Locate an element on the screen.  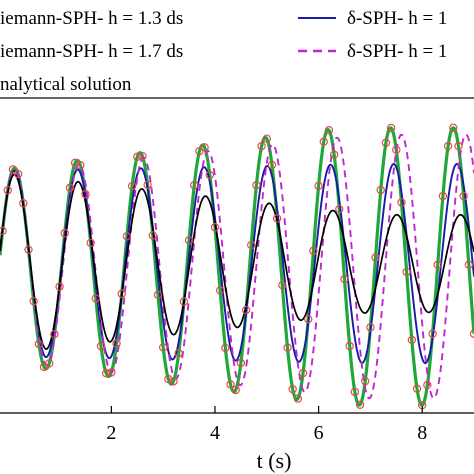
x-tick-label: 4 is located at coordinates (215, 433).